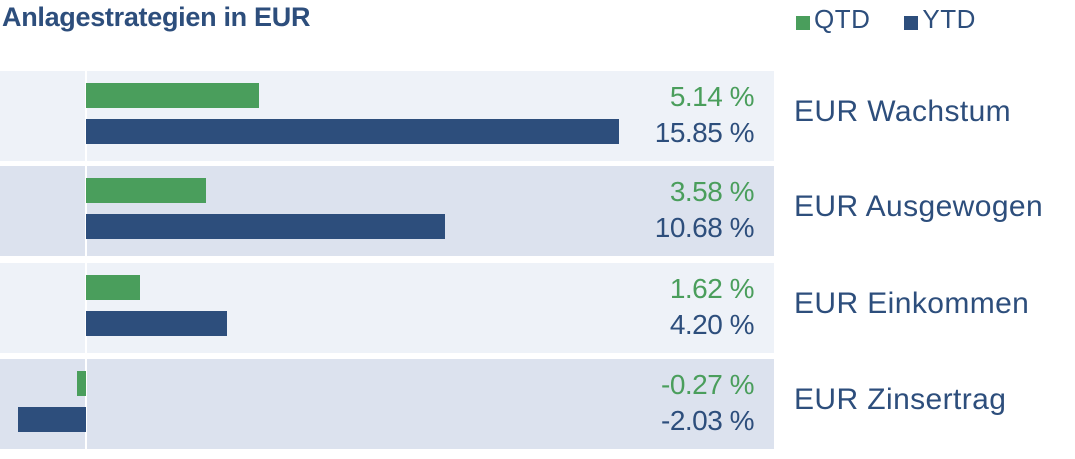 The image size is (1075, 459). I want to click on data-label-qtd: -0.27 %, so click(708, 384).